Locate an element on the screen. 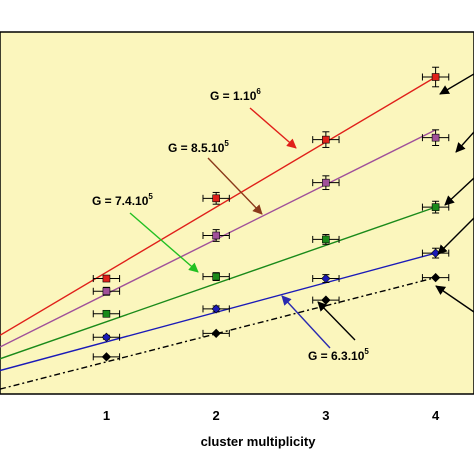  x-tick-label: 3 is located at coordinates (325, 415).